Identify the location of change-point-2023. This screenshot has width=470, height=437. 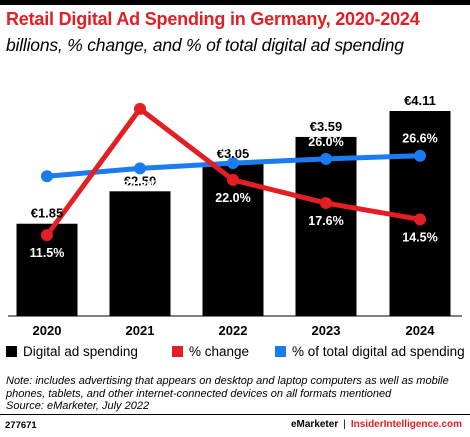
(326, 203).